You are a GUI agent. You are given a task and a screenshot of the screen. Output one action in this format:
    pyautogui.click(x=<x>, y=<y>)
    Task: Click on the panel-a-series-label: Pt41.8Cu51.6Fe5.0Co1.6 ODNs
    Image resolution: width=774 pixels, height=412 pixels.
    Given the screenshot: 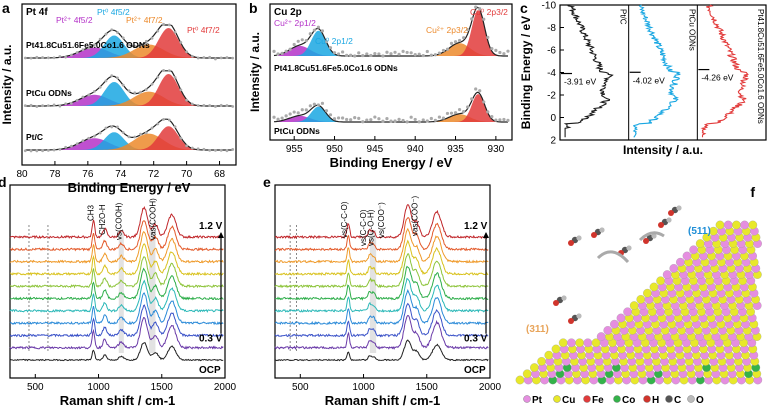 What is the action you would take?
    pyautogui.click(x=88, y=45)
    